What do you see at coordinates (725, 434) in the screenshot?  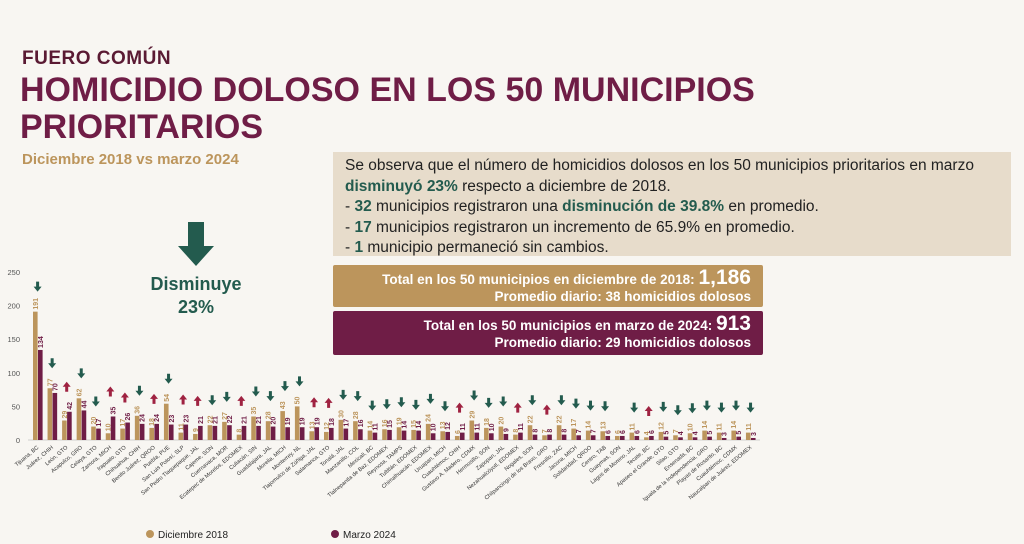 I see `value-label: 3` at bounding box center [725, 434].